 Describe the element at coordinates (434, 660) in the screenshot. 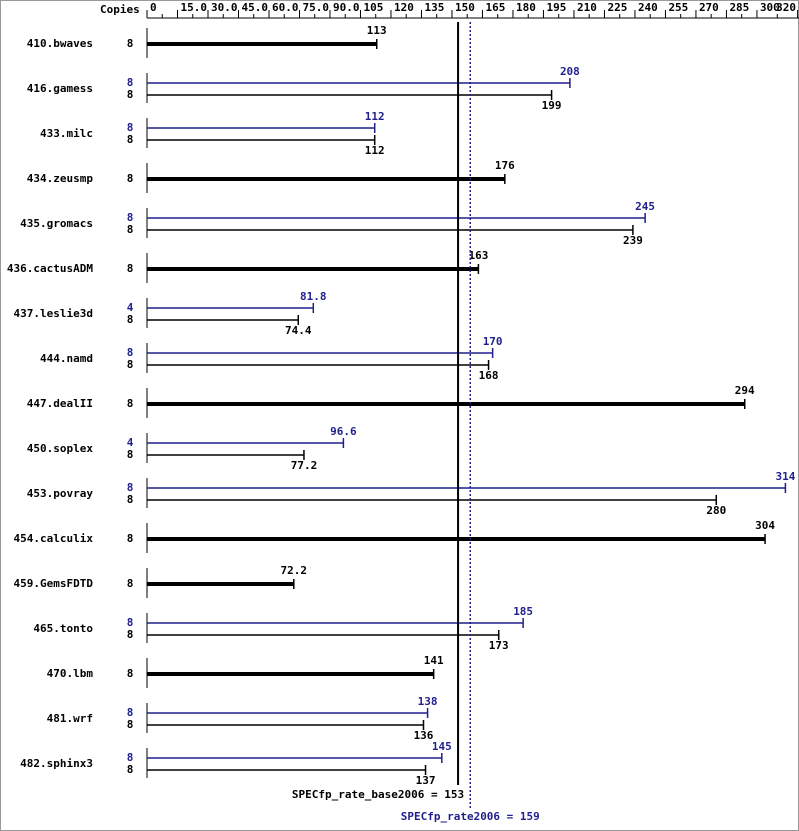

I see `value-label: 141` at that location.